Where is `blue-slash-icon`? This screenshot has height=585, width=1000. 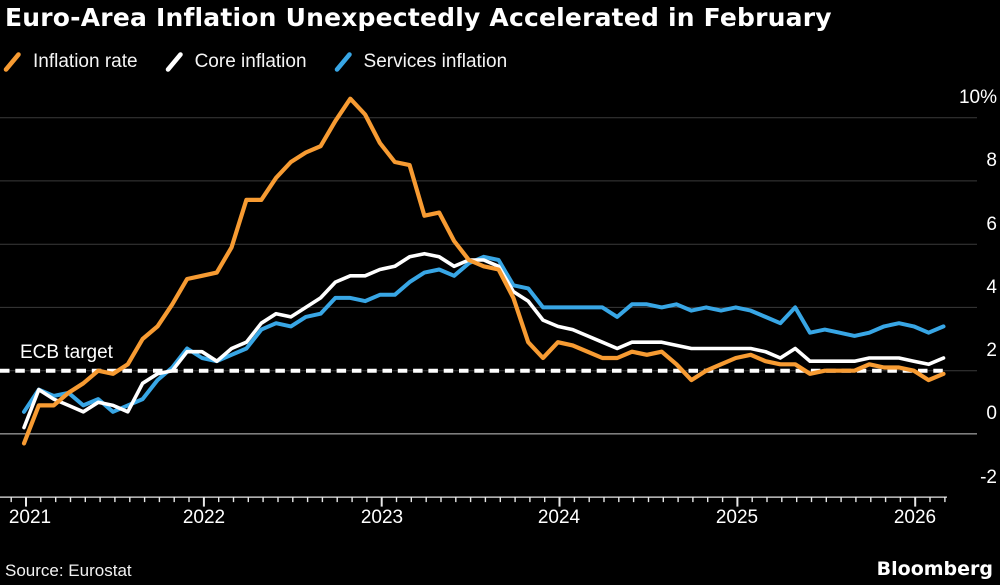
blue-slash-icon is located at coordinates (343, 62).